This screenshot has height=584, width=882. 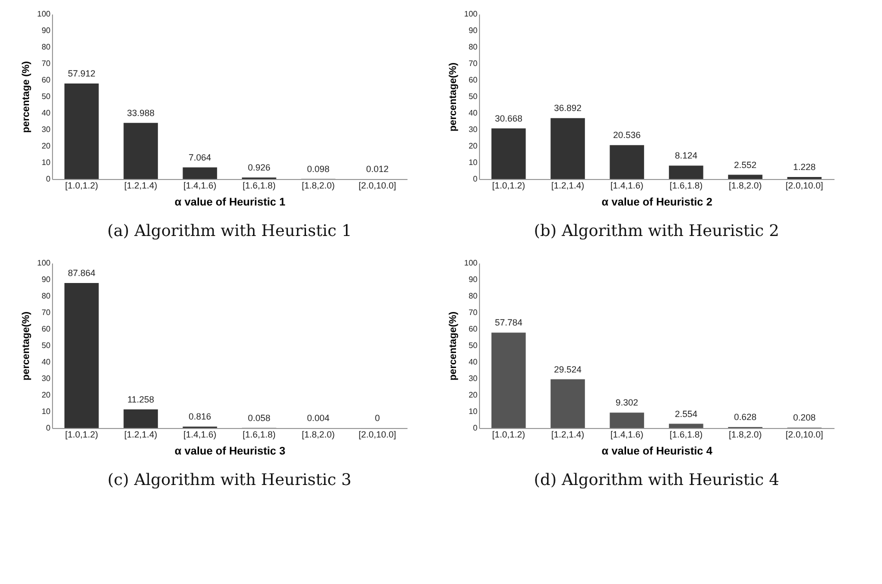 I want to click on text: (d) Algorithm with Heuristic 4, so click(x=657, y=479).